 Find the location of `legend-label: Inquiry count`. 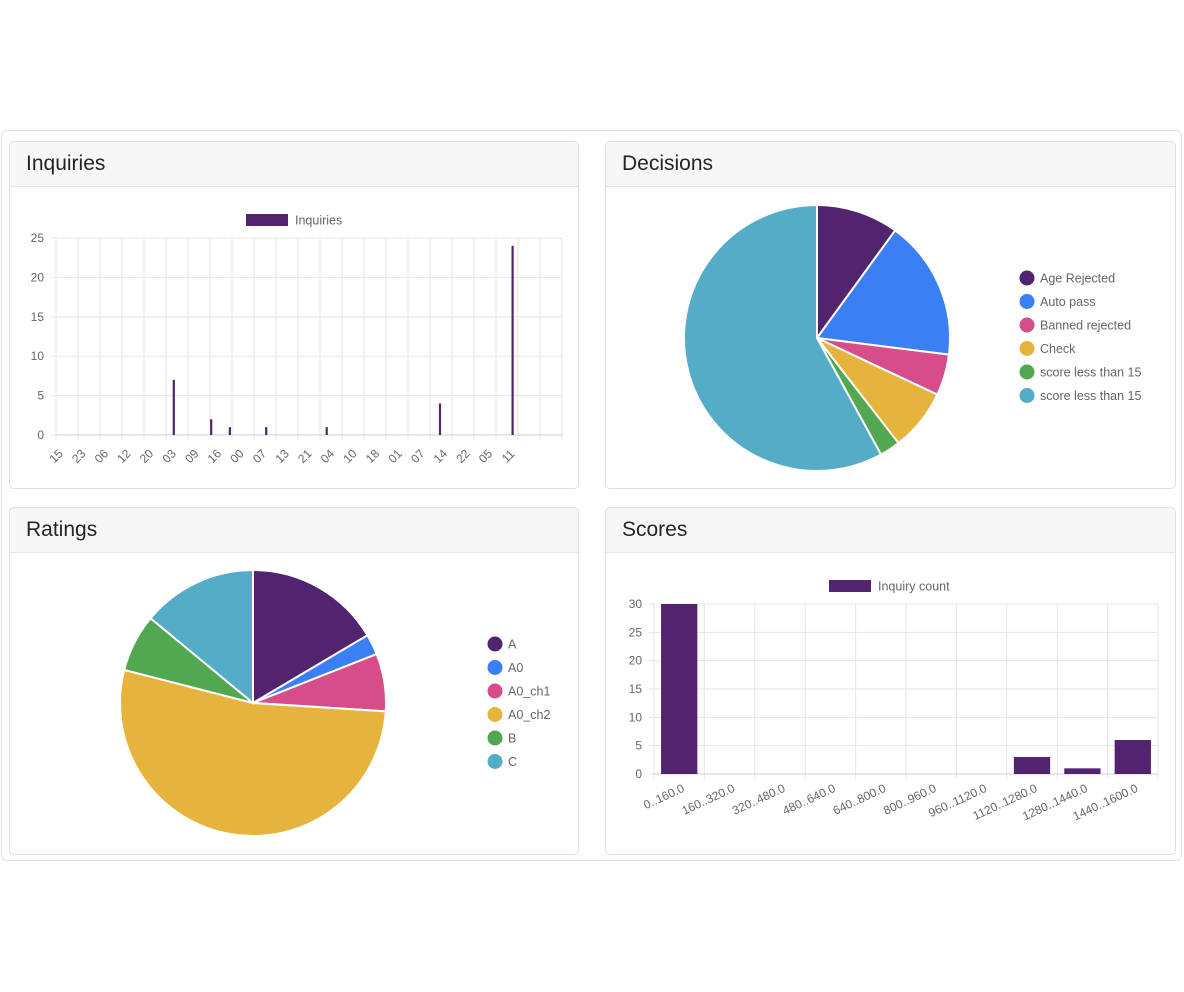

legend-label: Inquiry count is located at coordinates (914, 587).